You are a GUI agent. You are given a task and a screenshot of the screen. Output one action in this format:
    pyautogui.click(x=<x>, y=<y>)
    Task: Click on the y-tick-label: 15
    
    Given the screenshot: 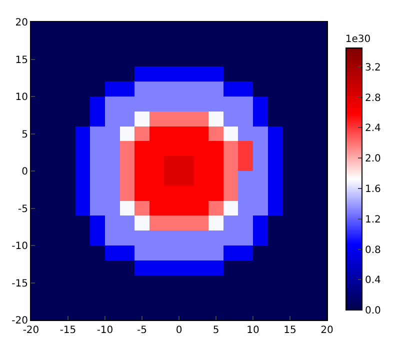 What is the action you would take?
    pyautogui.click(x=21, y=60)
    